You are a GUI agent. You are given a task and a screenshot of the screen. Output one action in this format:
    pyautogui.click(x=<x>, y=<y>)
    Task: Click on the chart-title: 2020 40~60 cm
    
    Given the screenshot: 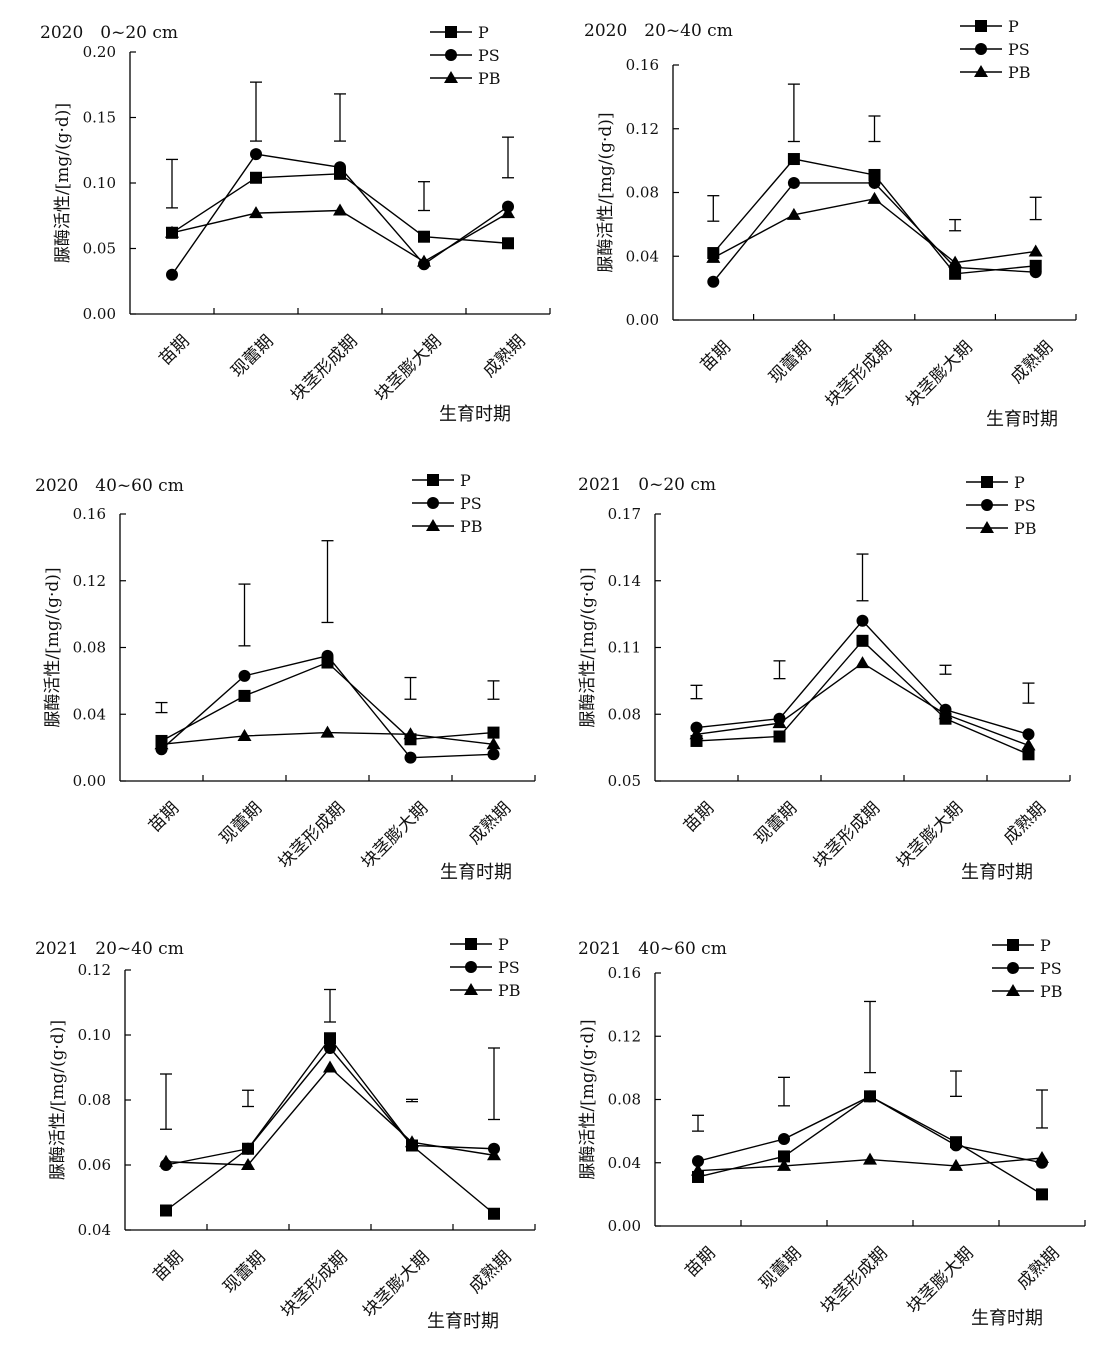 What is the action you would take?
    pyautogui.click(x=109, y=486)
    